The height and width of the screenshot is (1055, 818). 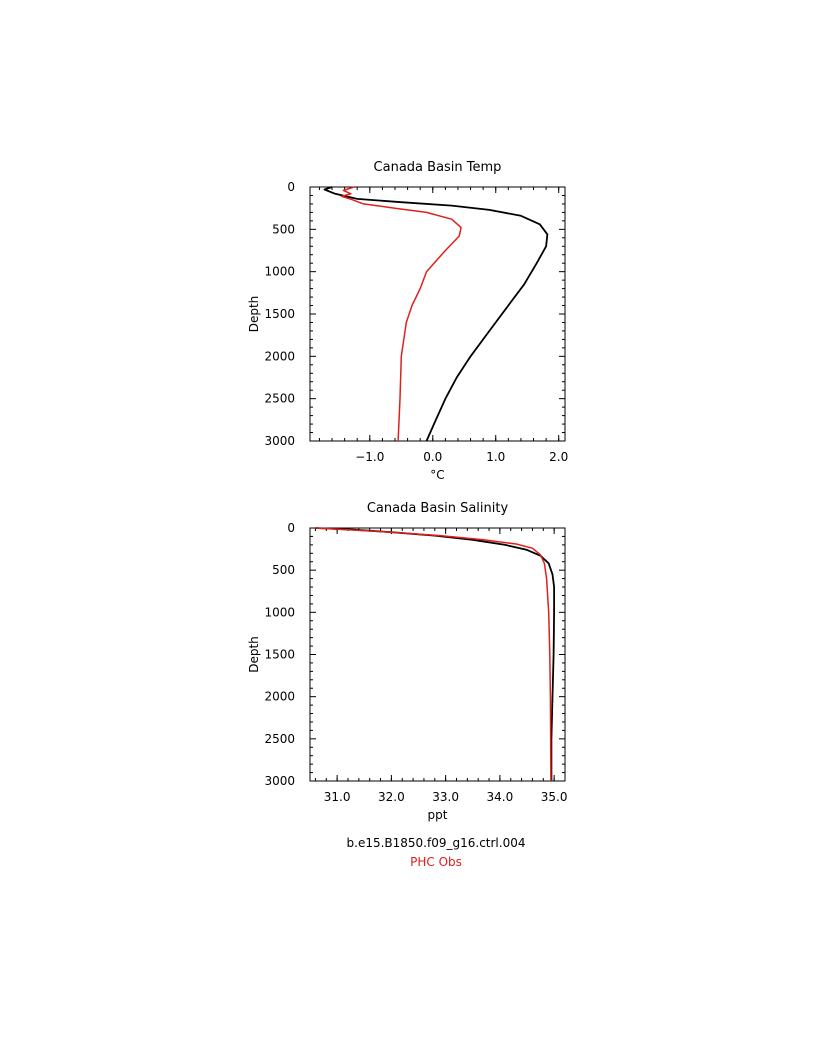 I want to click on x-axis-label: °C, so click(x=437, y=475).